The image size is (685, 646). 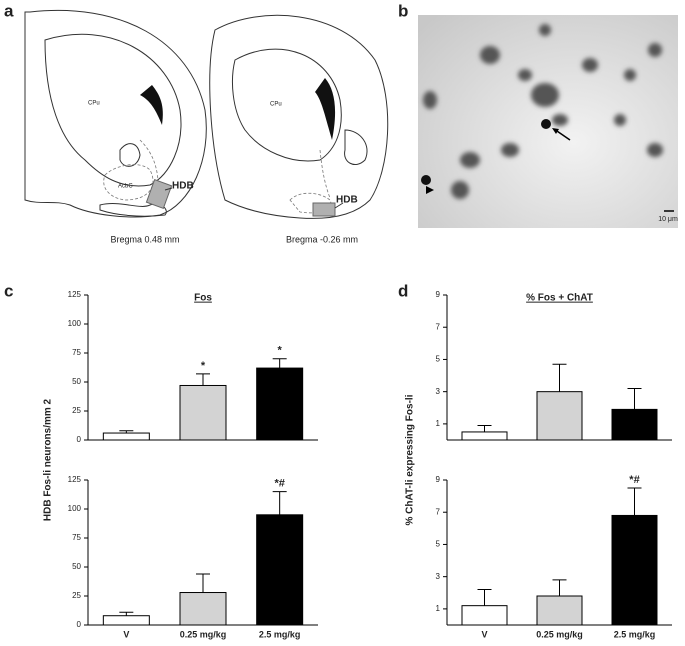 I want to click on atlas-right: CPu HDB Bregma -0.26 mm, so click(x=299, y=129).